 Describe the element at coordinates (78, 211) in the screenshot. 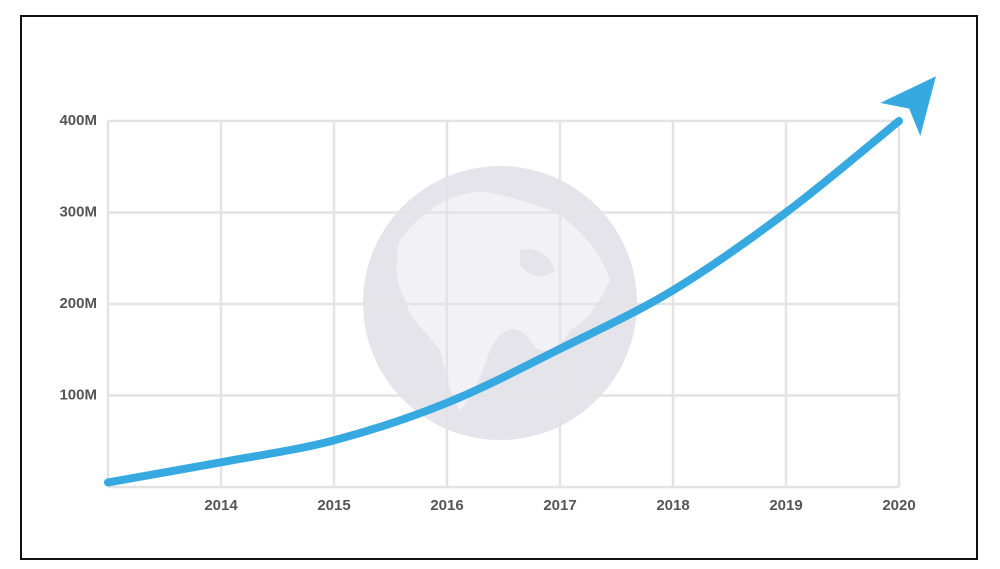

I see `y-tick-label: 300M` at that location.